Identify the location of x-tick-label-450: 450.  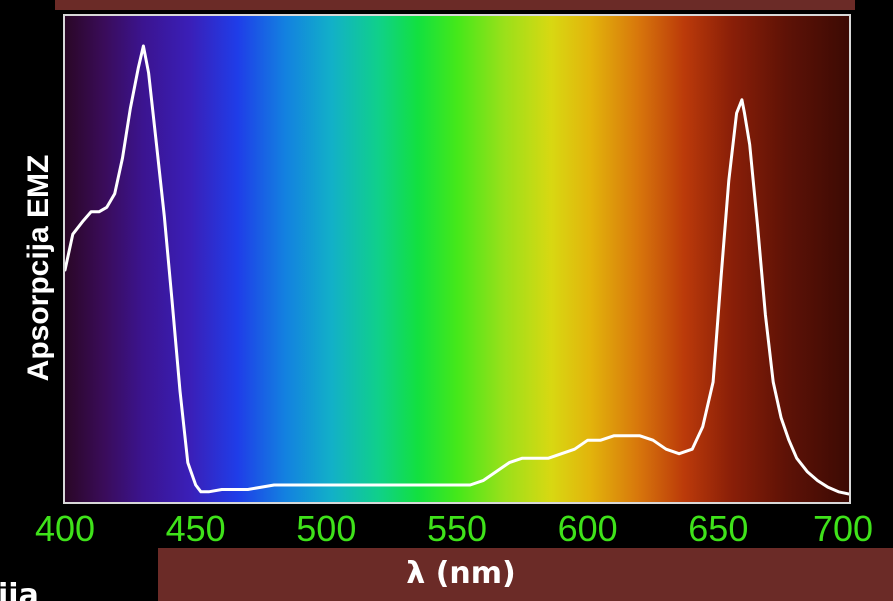
(195, 528).